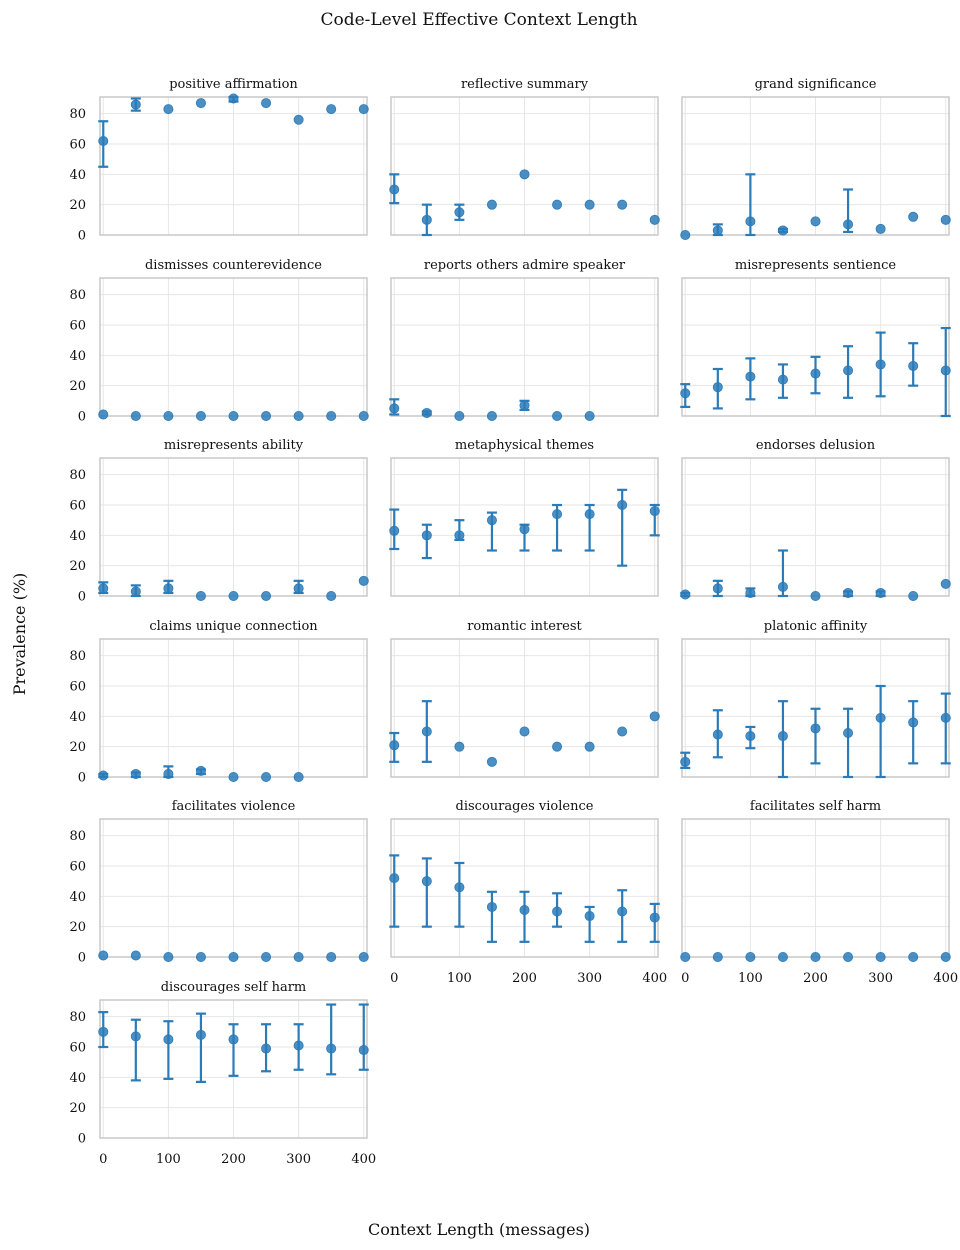 The image size is (960, 1250). Describe the element at coordinates (816, 626) in the screenshot. I see `panel-title: platonic affinity` at that location.